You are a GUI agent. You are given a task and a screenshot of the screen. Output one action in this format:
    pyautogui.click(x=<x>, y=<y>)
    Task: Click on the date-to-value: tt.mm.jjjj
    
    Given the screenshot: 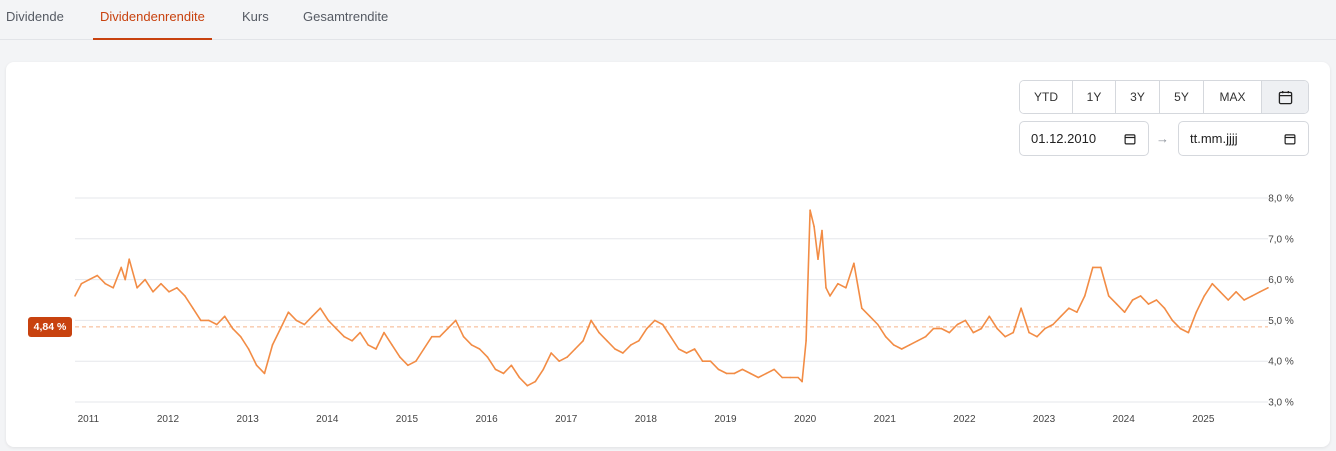 What is the action you would take?
    pyautogui.click(x=1214, y=138)
    